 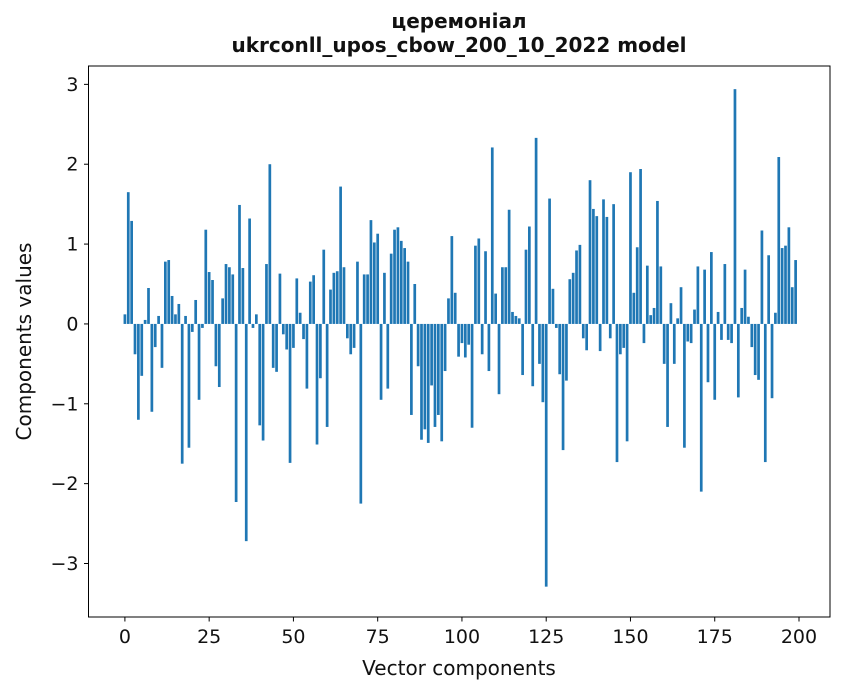 I want to click on x-tick-label: 50, so click(x=293, y=637).